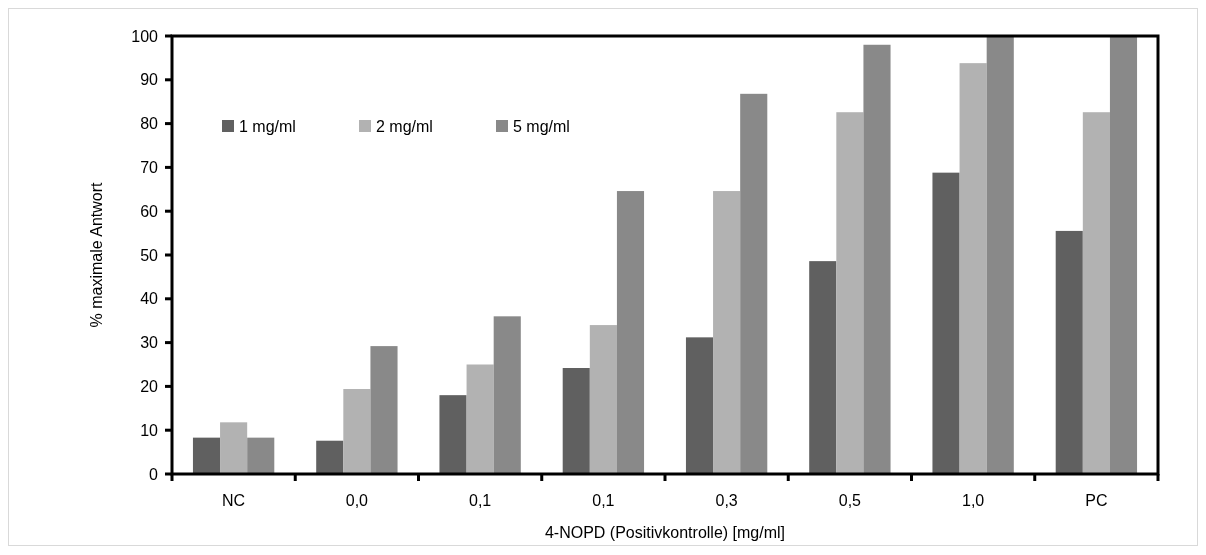 The width and height of the screenshot is (1206, 555). What do you see at coordinates (726, 500) in the screenshot?
I see `x-tick-label: 0,3` at bounding box center [726, 500].